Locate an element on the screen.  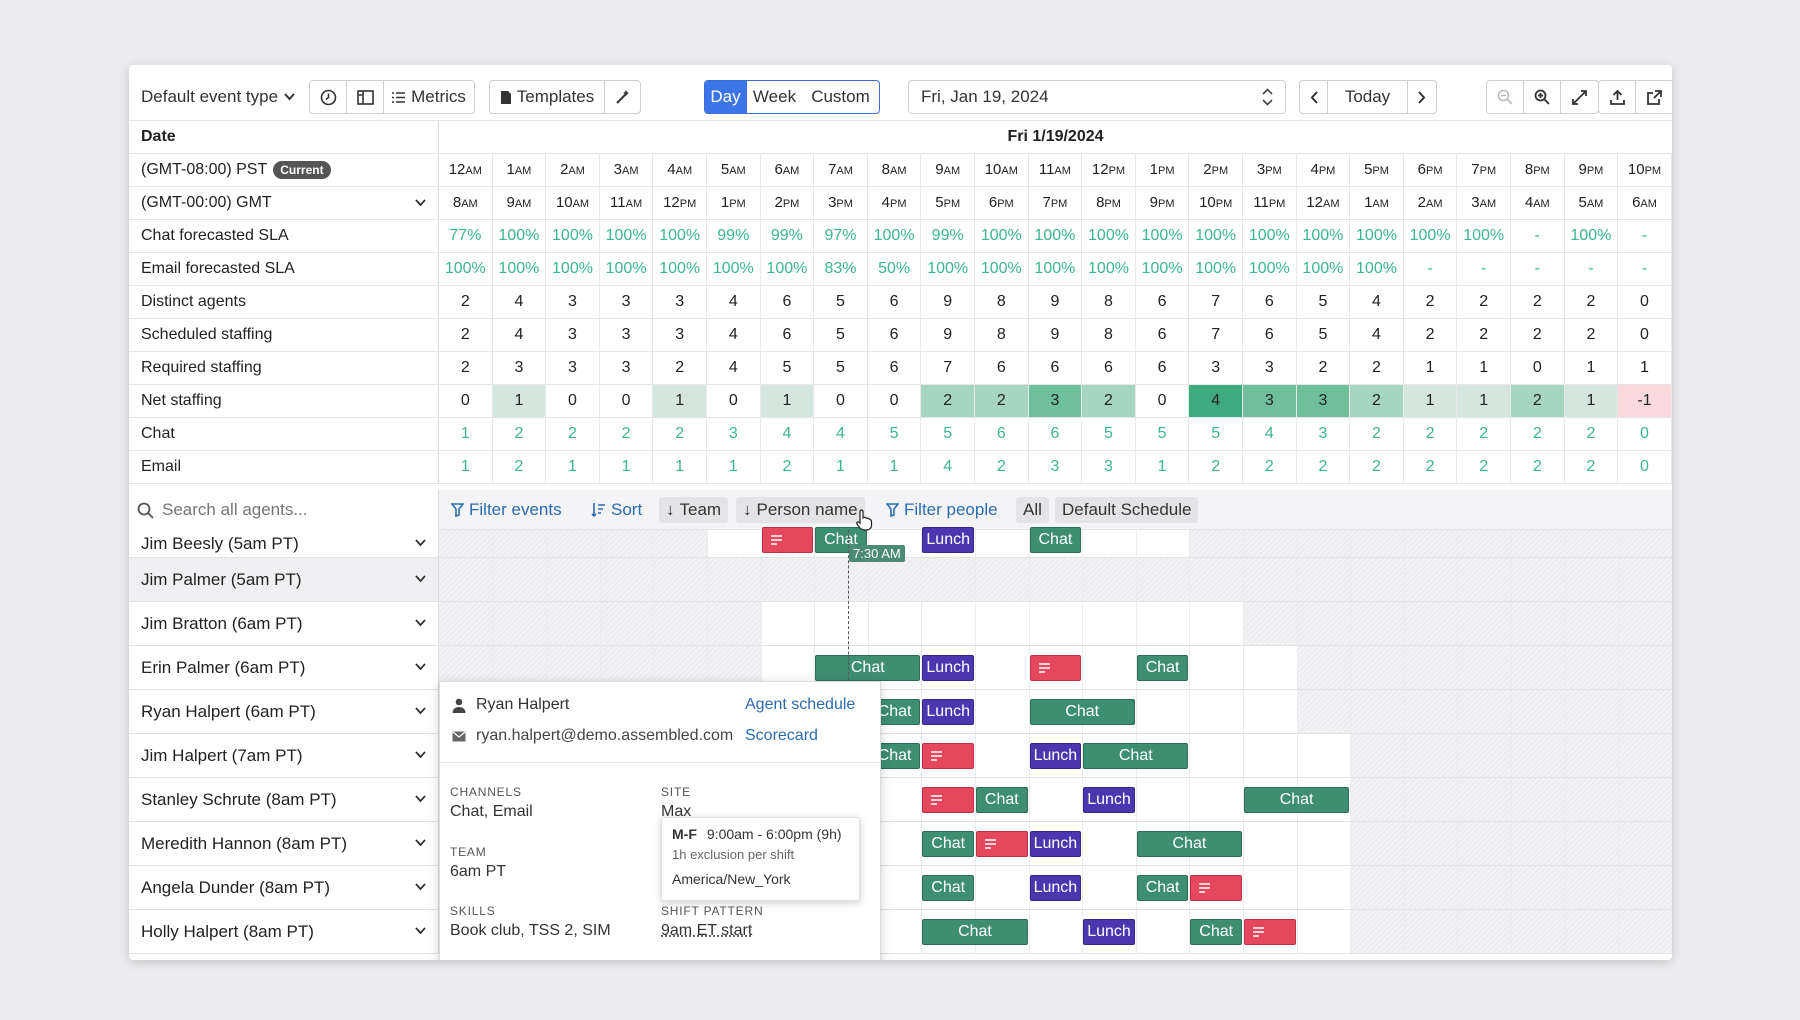
filter-people-button: Filter people is located at coordinates (942, 510).